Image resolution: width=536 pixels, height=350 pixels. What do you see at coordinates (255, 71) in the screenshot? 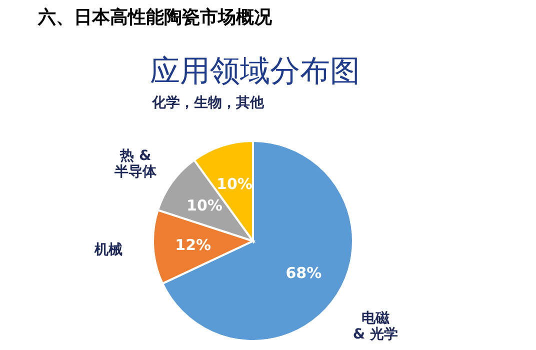
I see `chart-title: 应用领域分布图` at bounding box center [255, 71].